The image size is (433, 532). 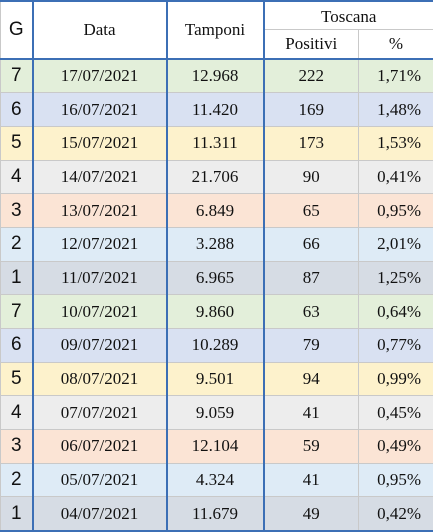 I want to click on cell-tamponi: 21.706, so click(x=215, y=177).